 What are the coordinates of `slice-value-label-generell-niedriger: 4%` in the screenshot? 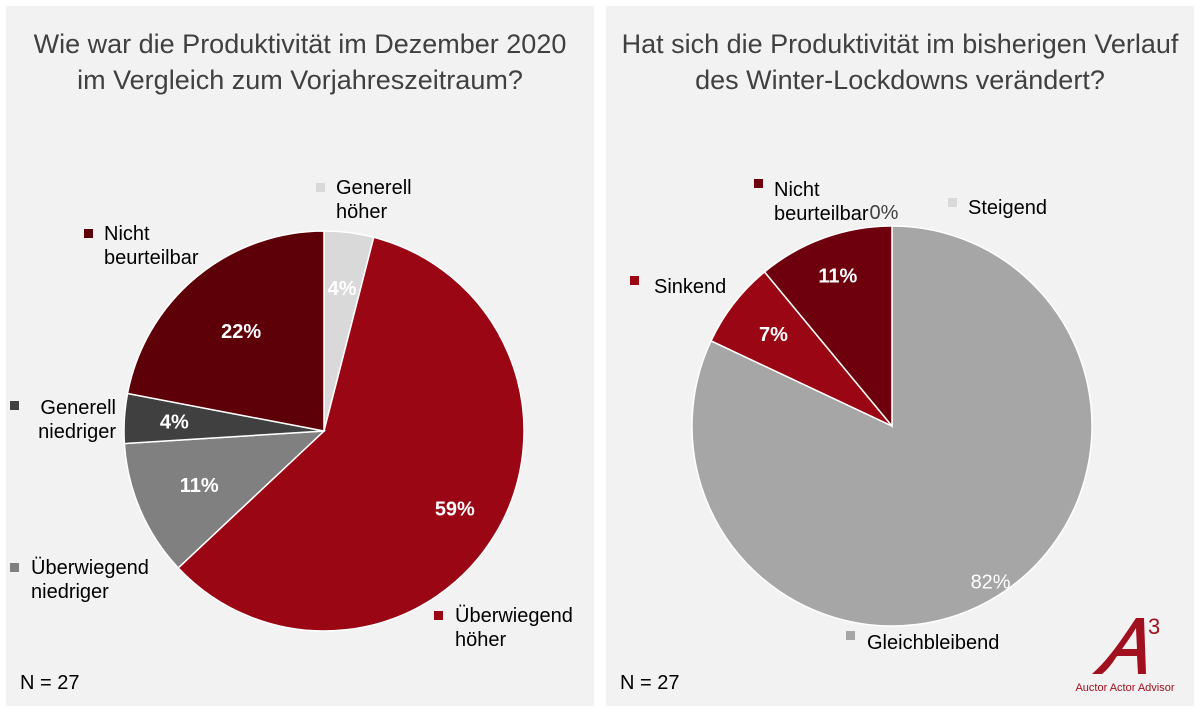 It's located at (174, 423).